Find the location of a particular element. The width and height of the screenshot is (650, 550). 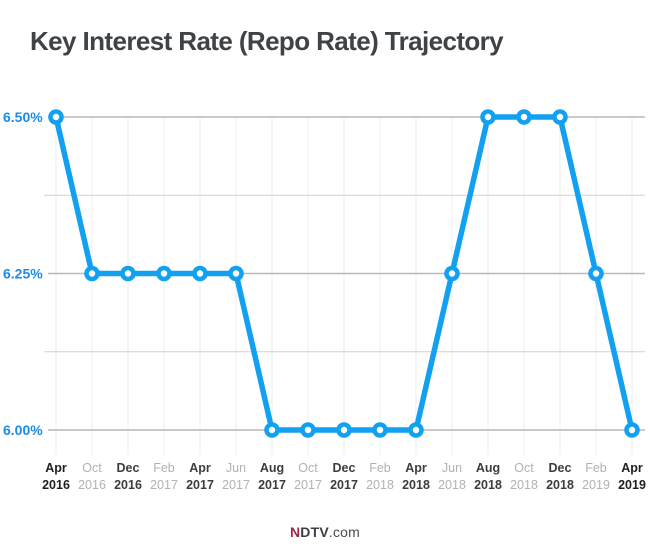

ndtv-logo-dtv: DTV is located at coordinates (314, 532).